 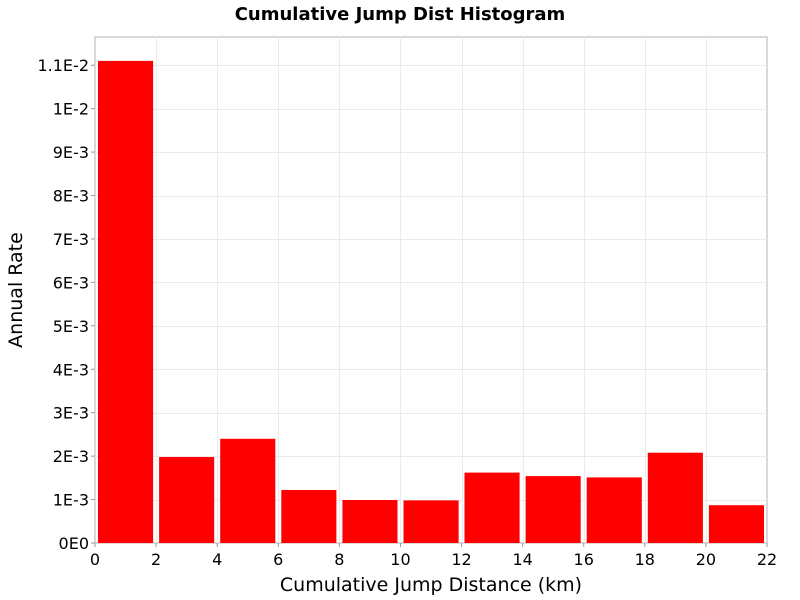 I want to click on y-axis-label: Annual Rate, so click(x=16, y=290).